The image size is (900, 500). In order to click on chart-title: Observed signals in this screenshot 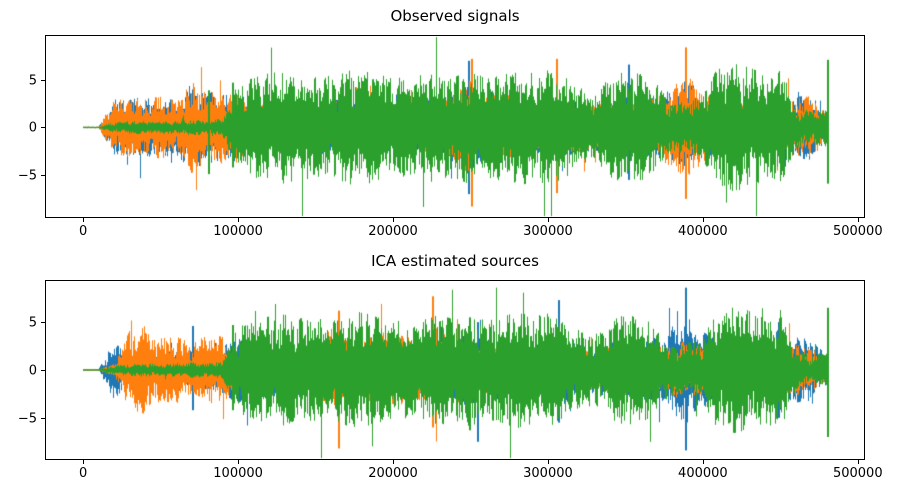, I will do `click(455, 16)`.